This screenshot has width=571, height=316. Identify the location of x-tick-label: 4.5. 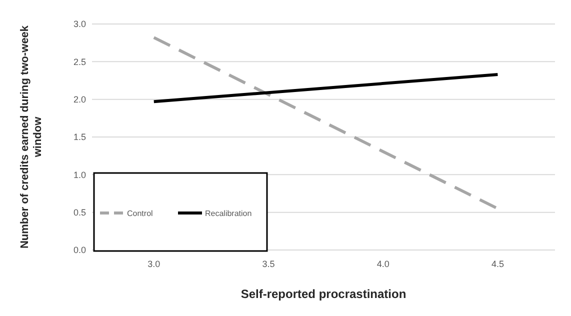
(497, 264).